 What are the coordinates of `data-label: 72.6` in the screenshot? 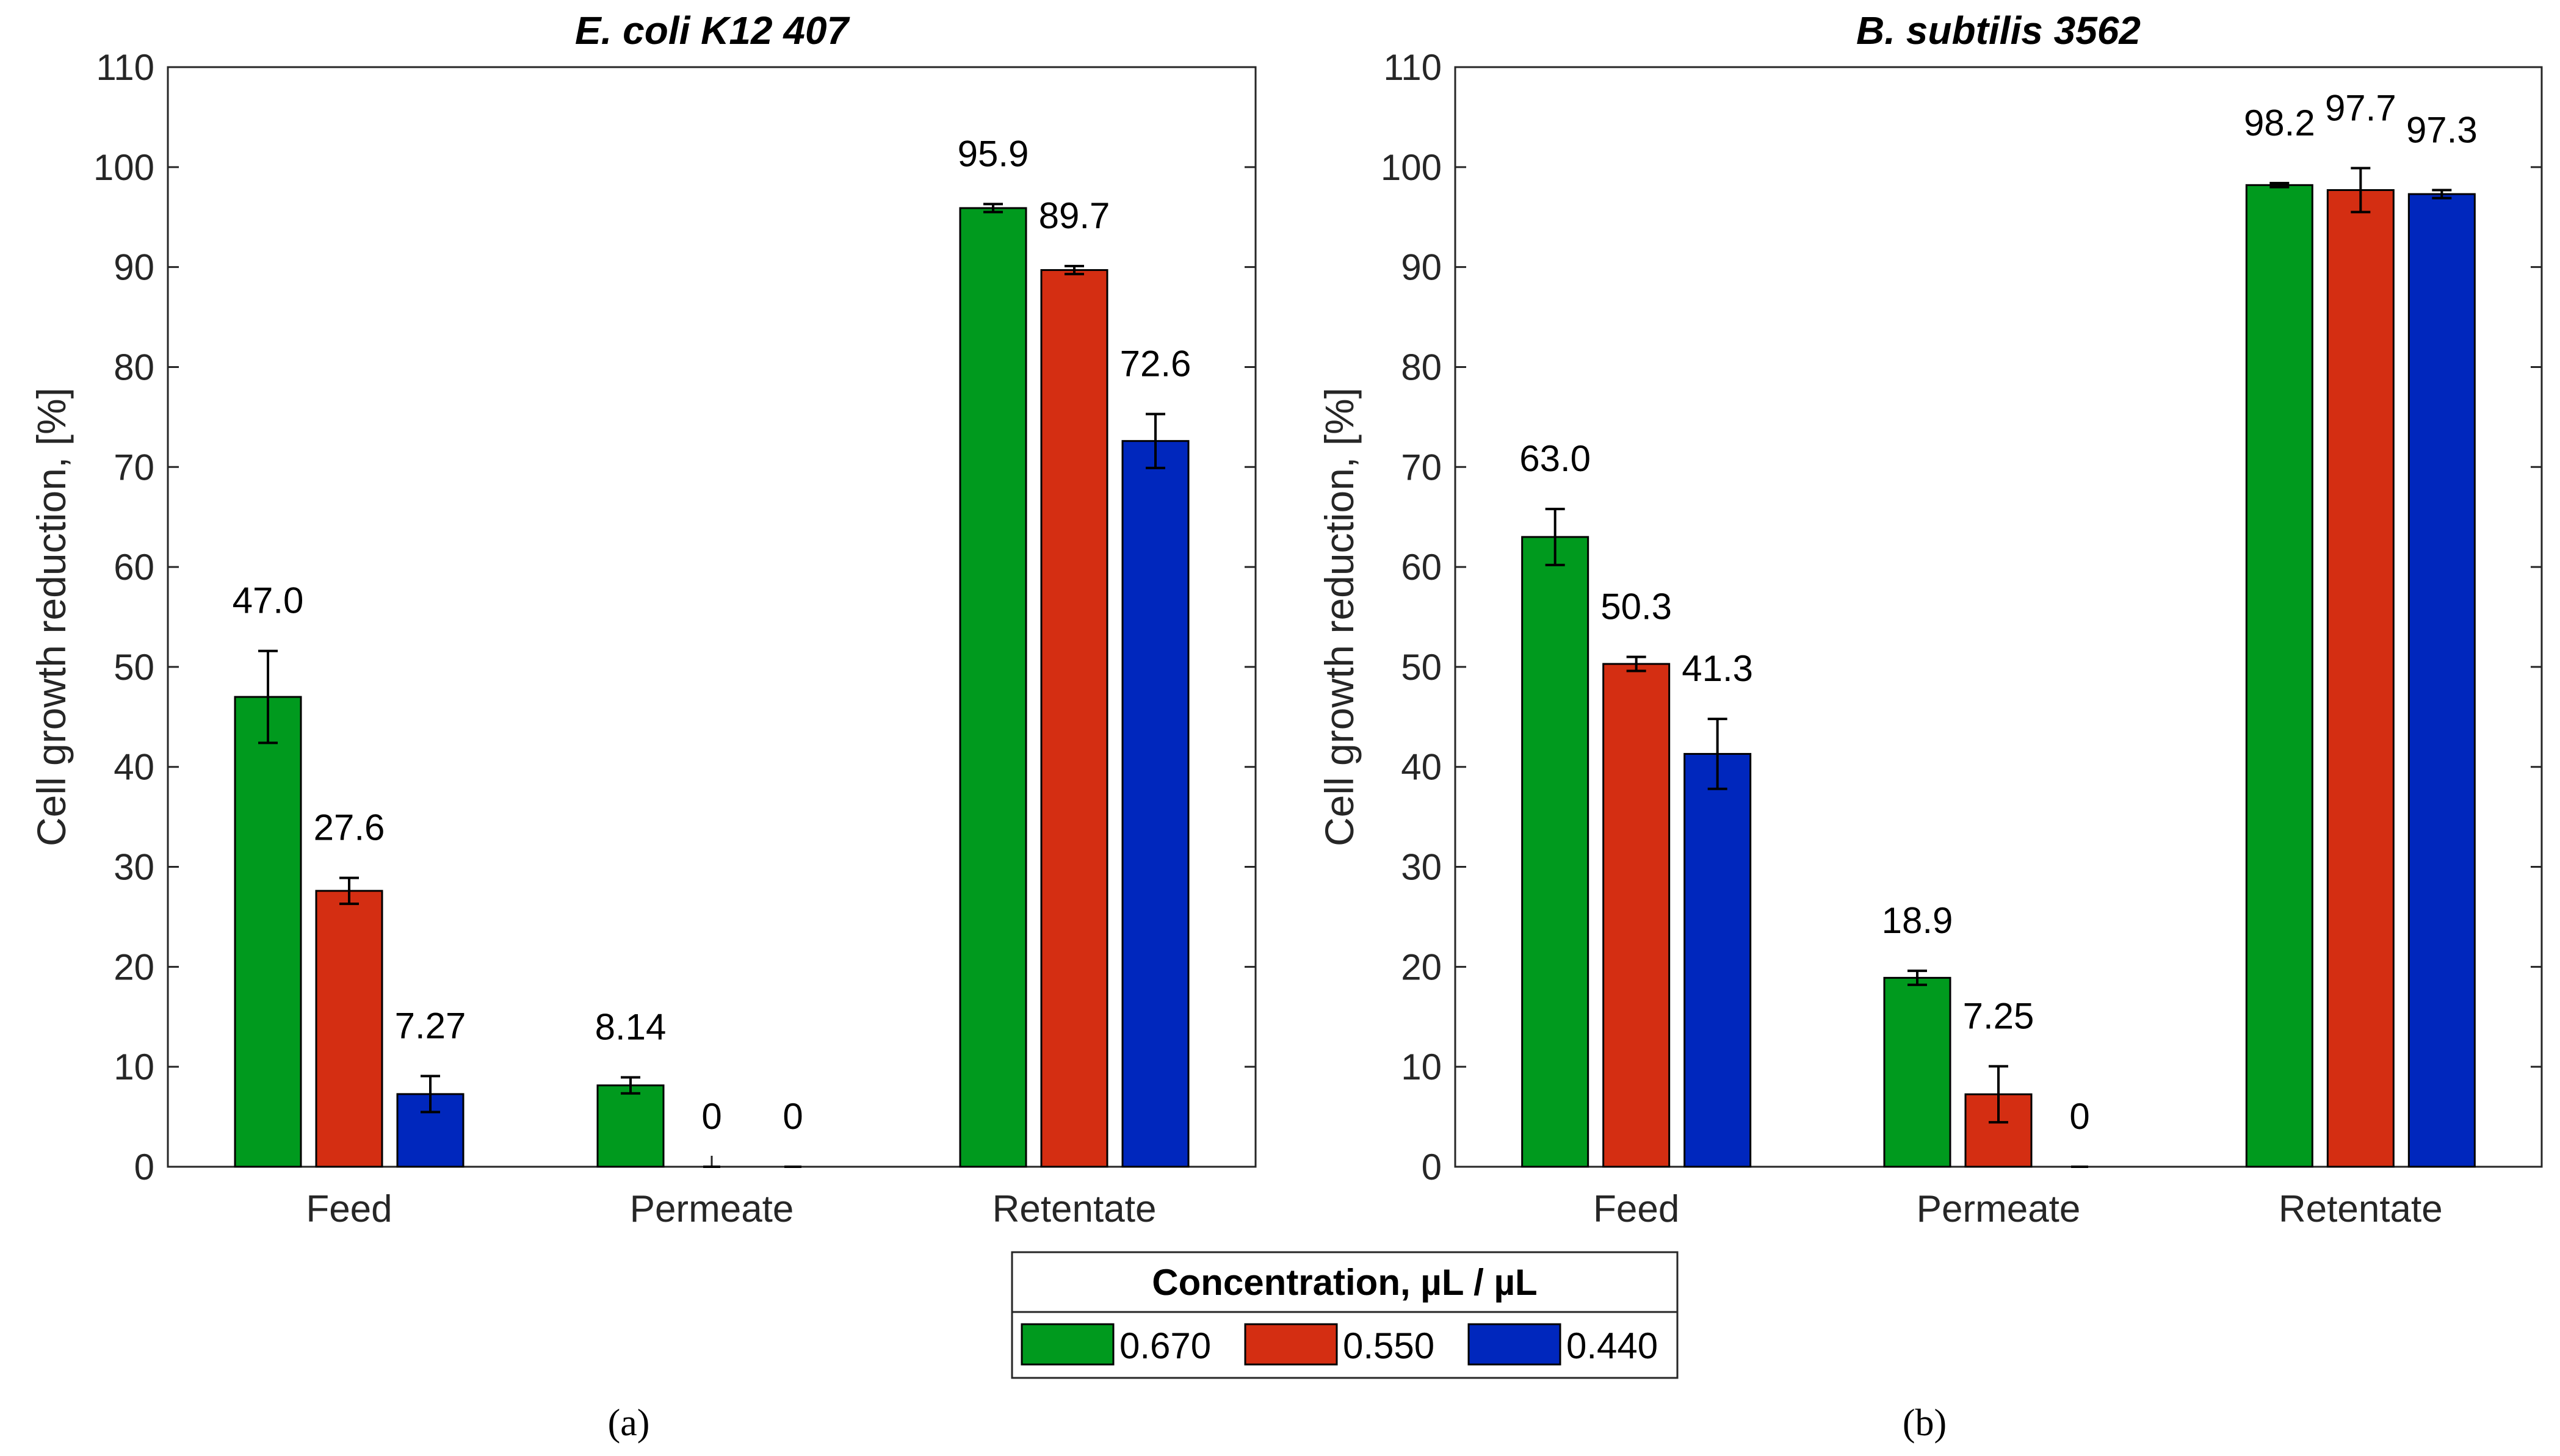 It's located at (1155, 363).